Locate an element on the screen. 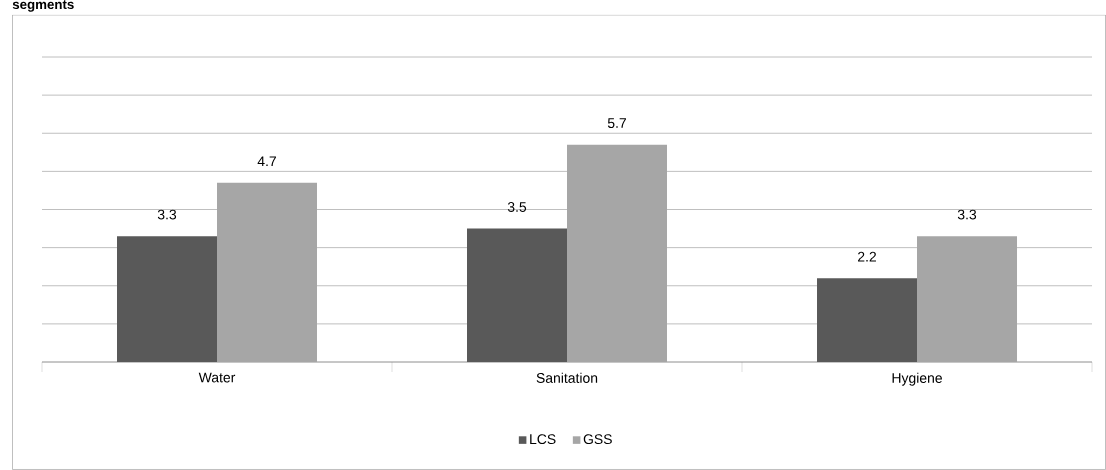  x-tick-label: Hygiene is located at coordinates (917, 379).